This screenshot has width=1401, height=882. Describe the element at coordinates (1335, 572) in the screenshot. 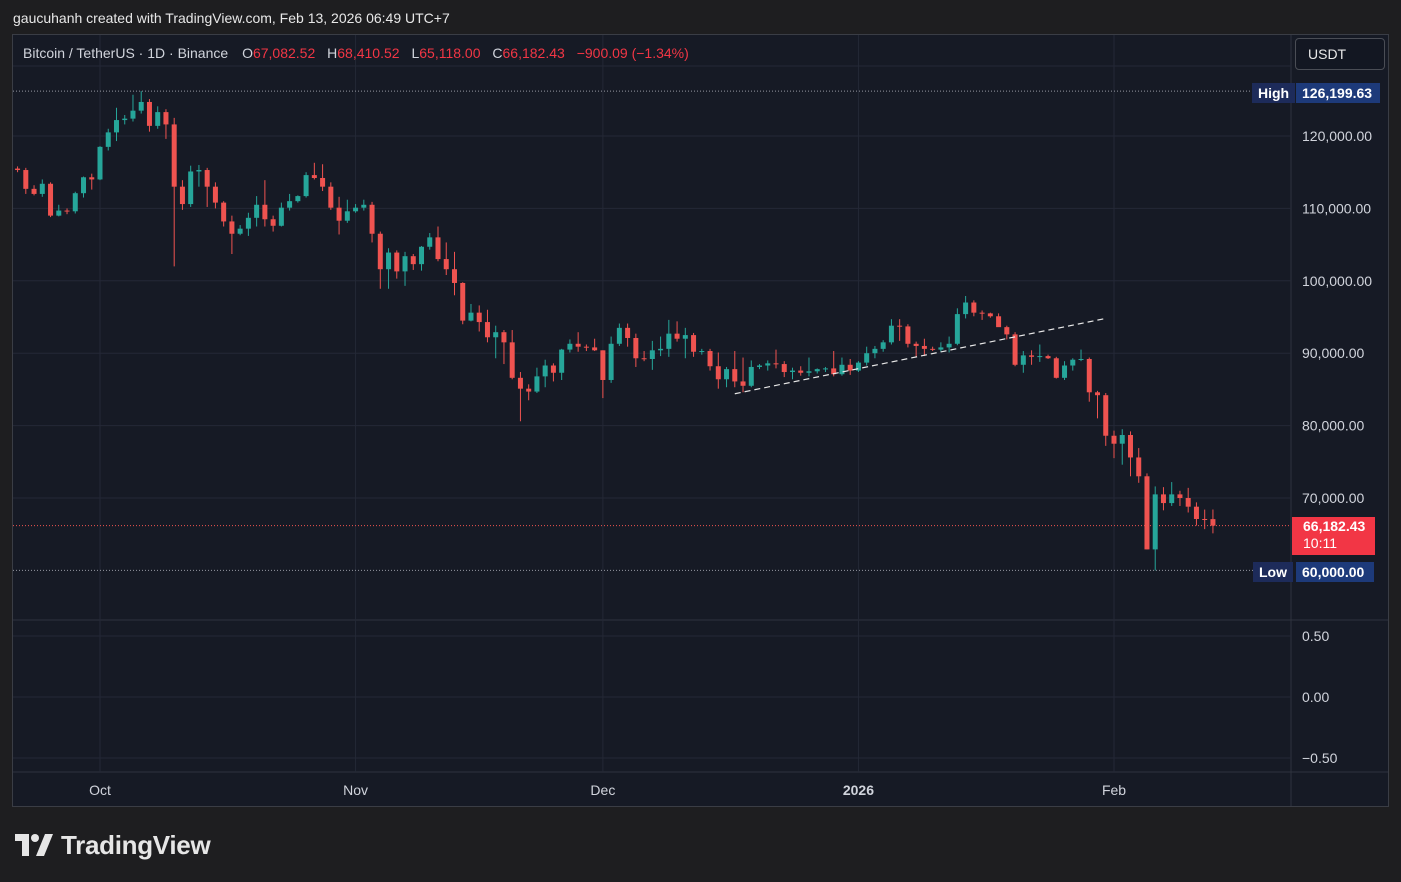

I see `low-marker-value: 60,000.00` at that location.